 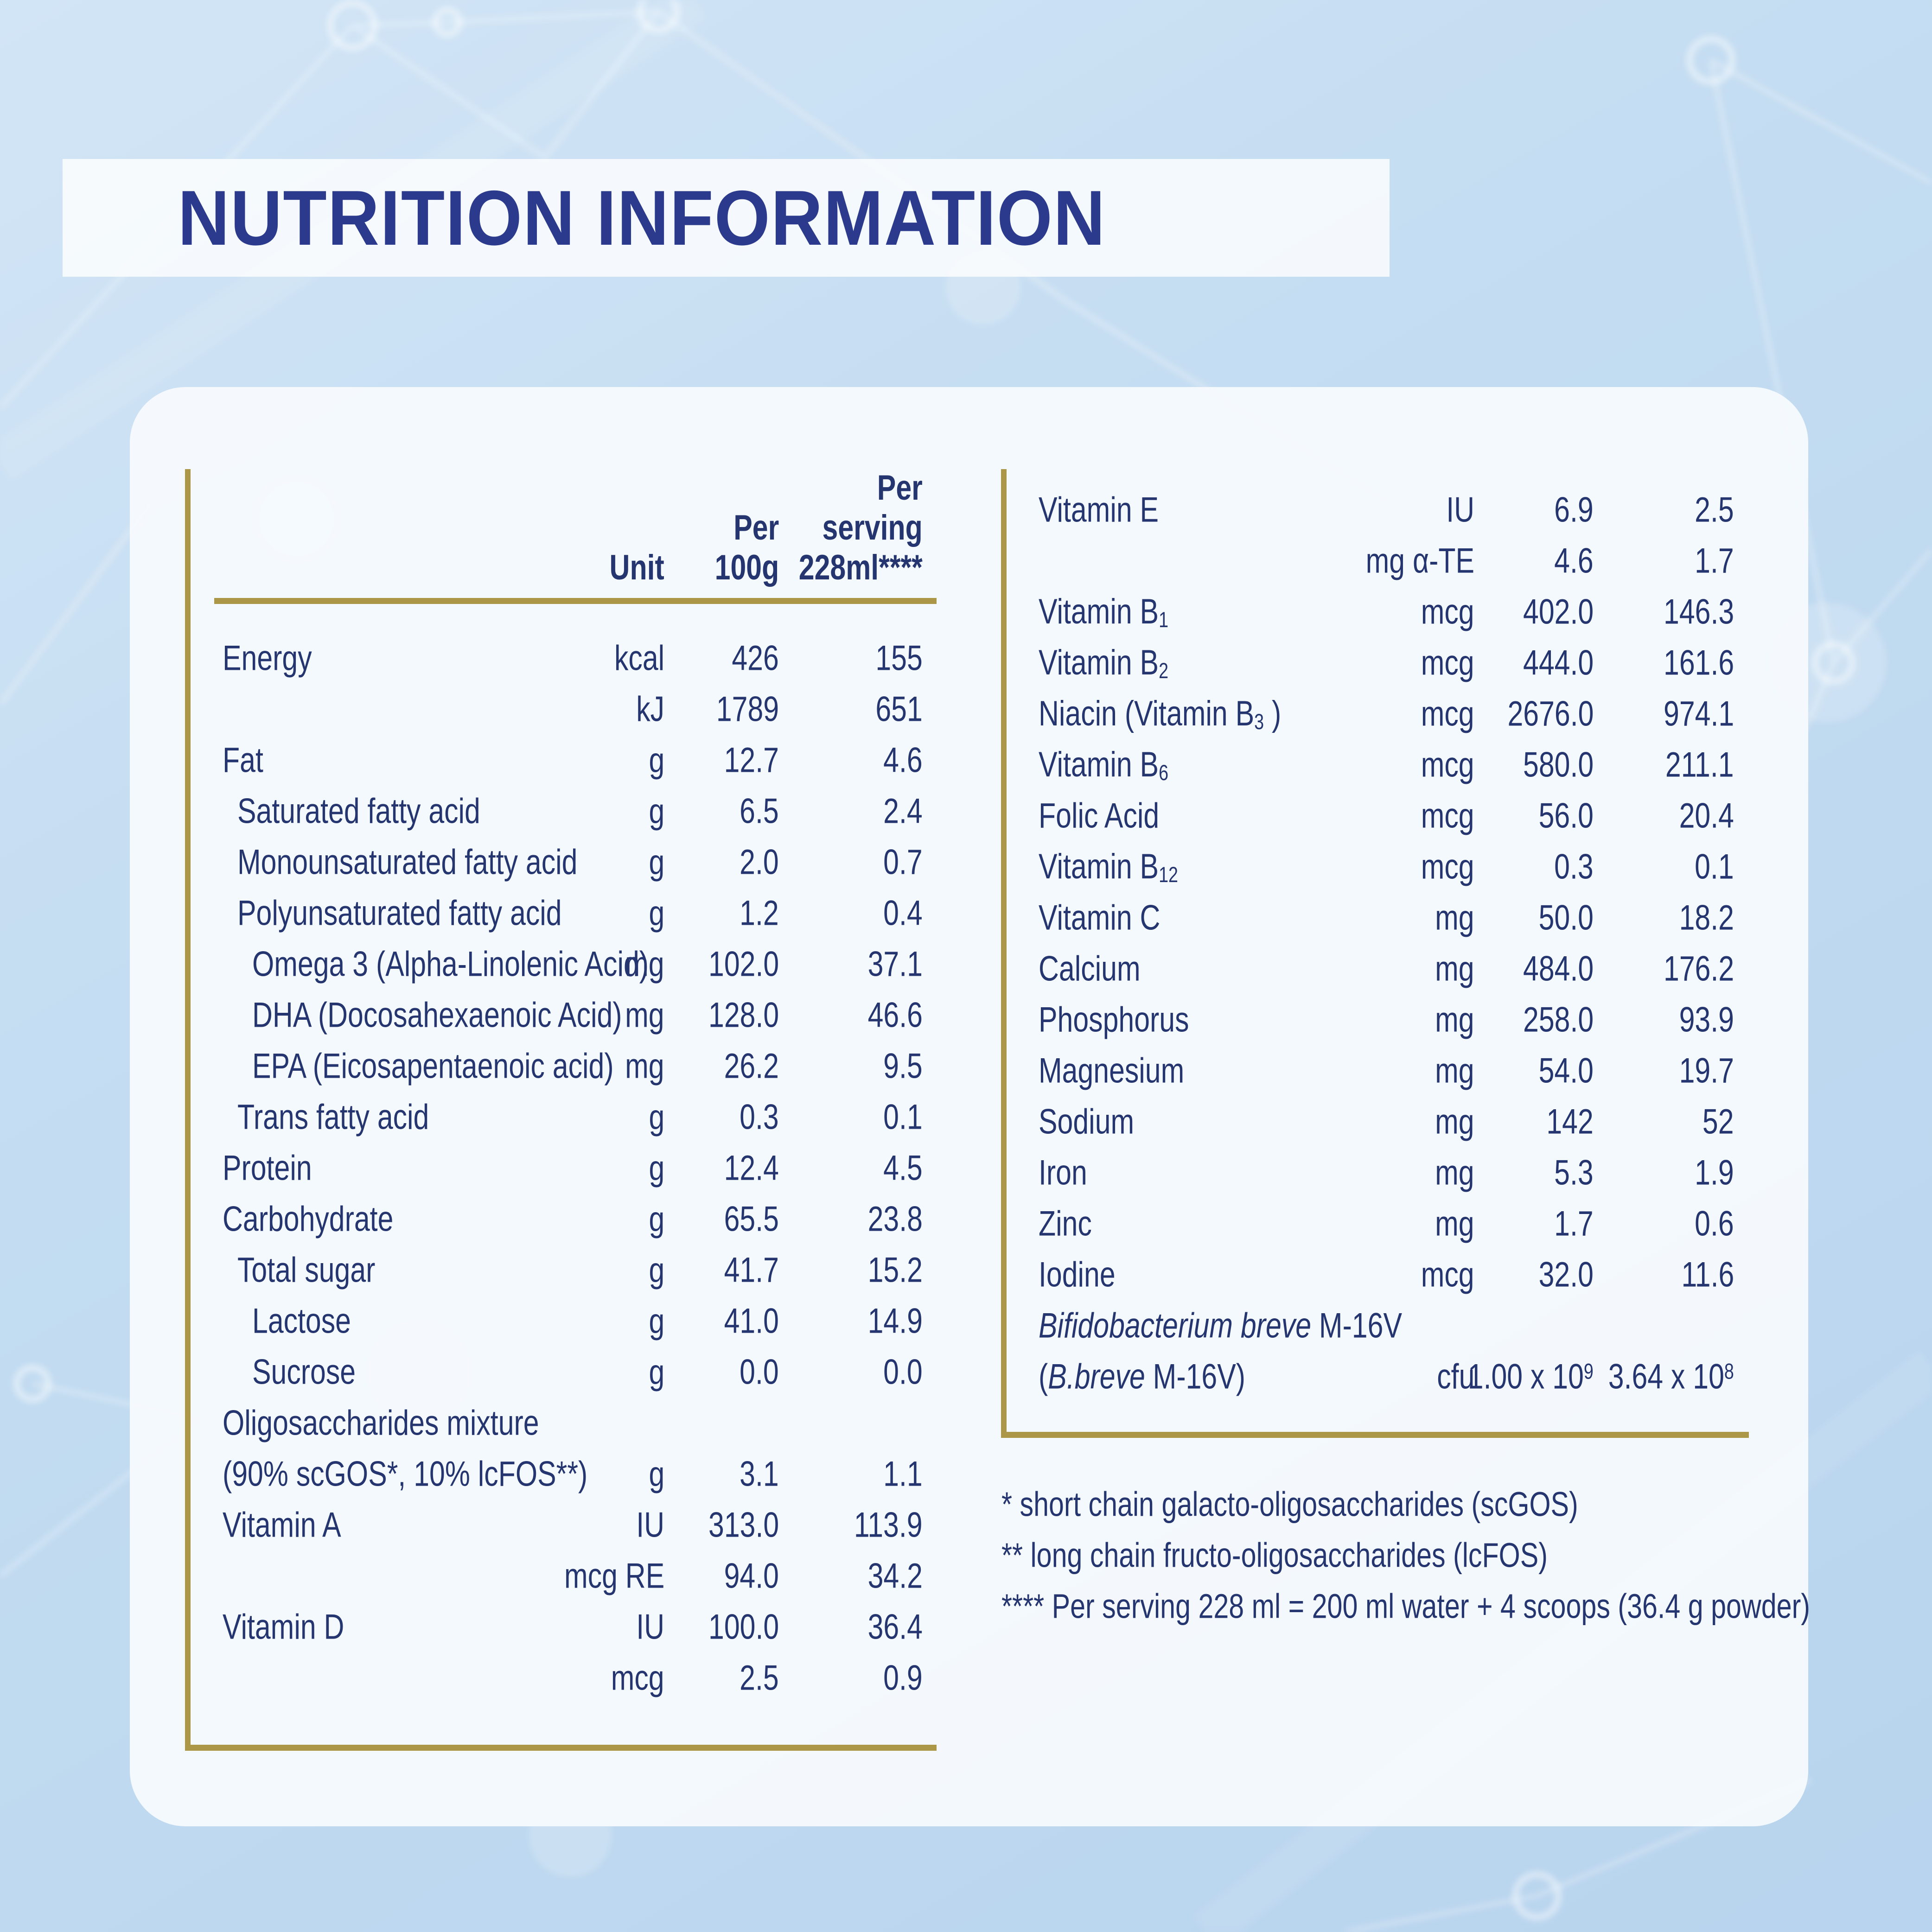 I want to click on table-row: Sodium mg 142 52, so click(x=966, y=1121).